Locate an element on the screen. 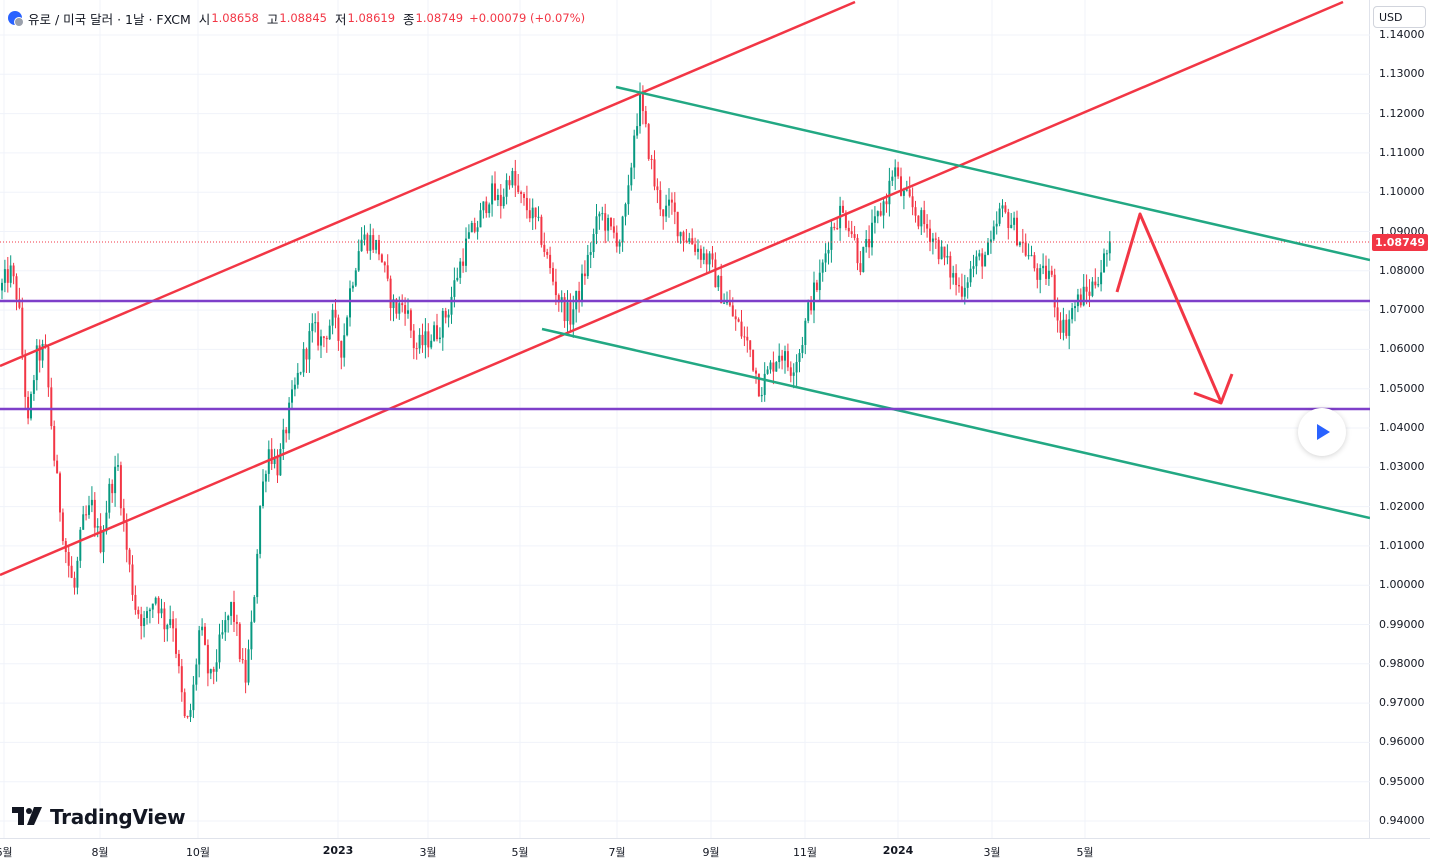 This screenshot has width=1430, height=863. currency-button: USD is located at coordinates (1399, 17).